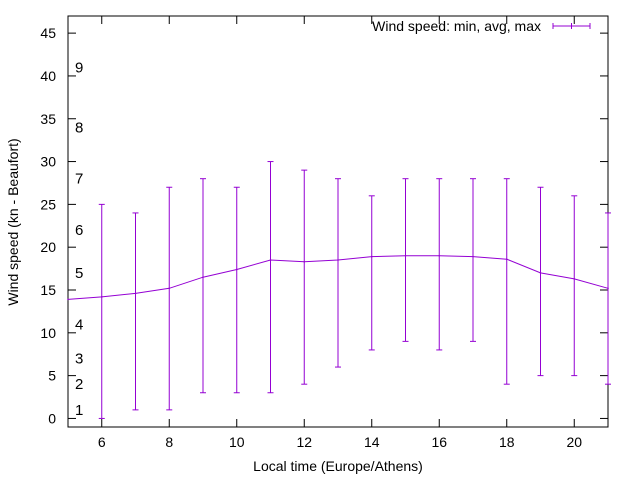 The height and width of the screenshot is (480, 640). I want to click on beaufort-label: 4, so click(79, 324).